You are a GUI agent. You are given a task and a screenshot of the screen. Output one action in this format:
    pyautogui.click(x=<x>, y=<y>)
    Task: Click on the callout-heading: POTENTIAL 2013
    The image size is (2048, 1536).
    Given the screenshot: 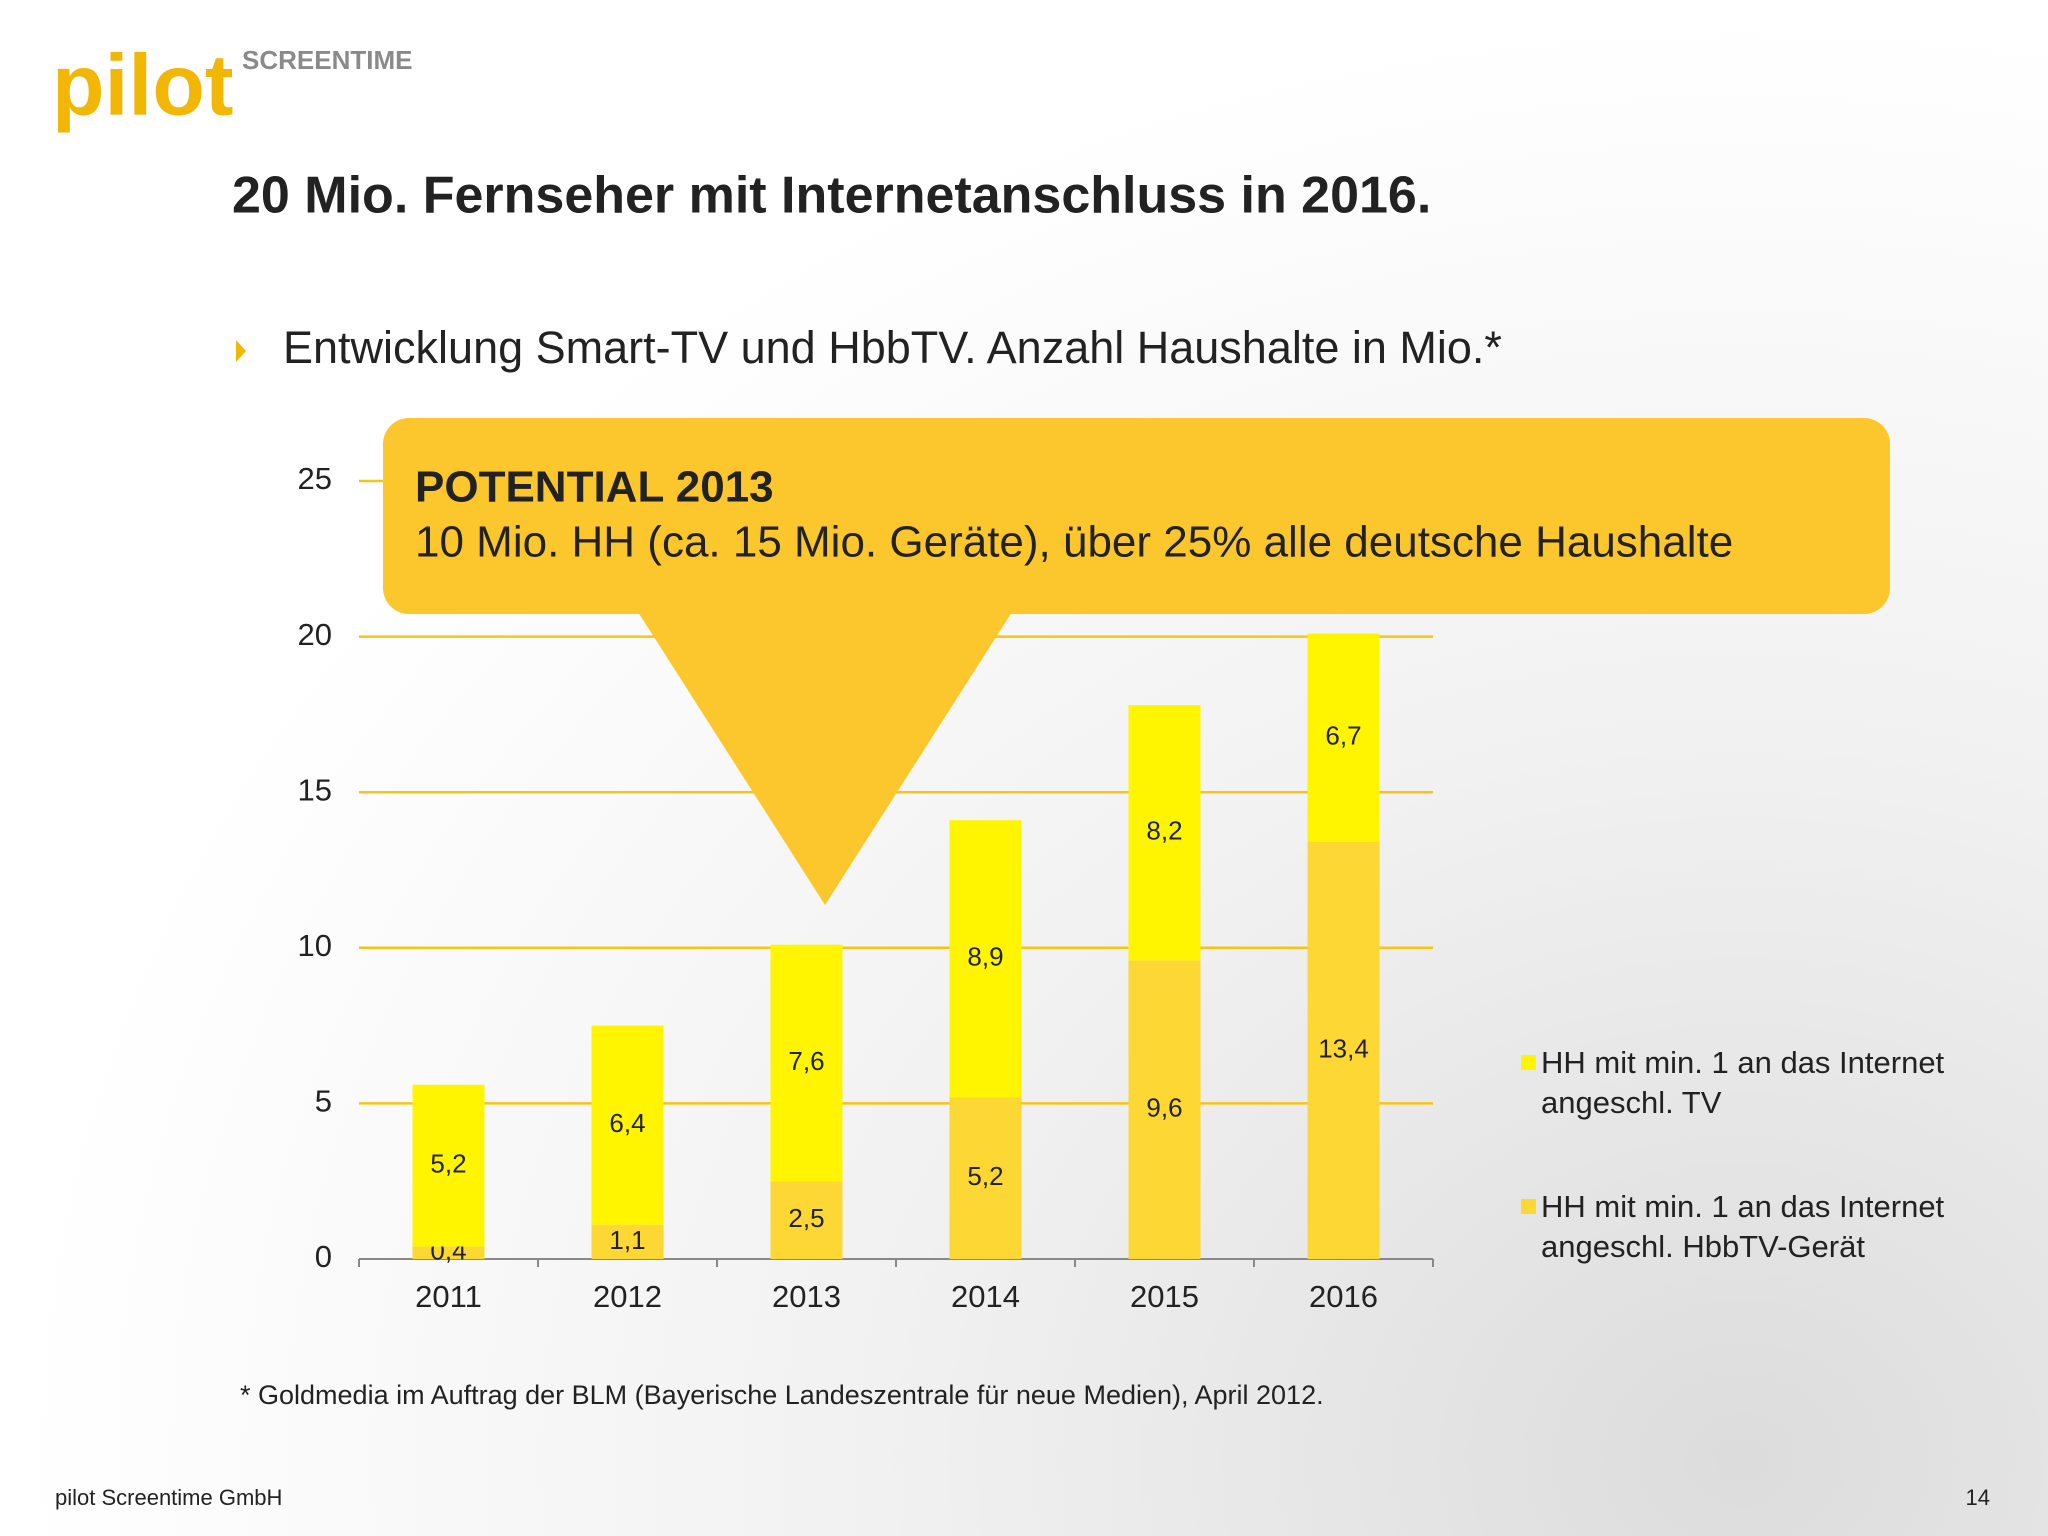 What is the action you would take?
    pyautogui.click(x=594, y=487)
    